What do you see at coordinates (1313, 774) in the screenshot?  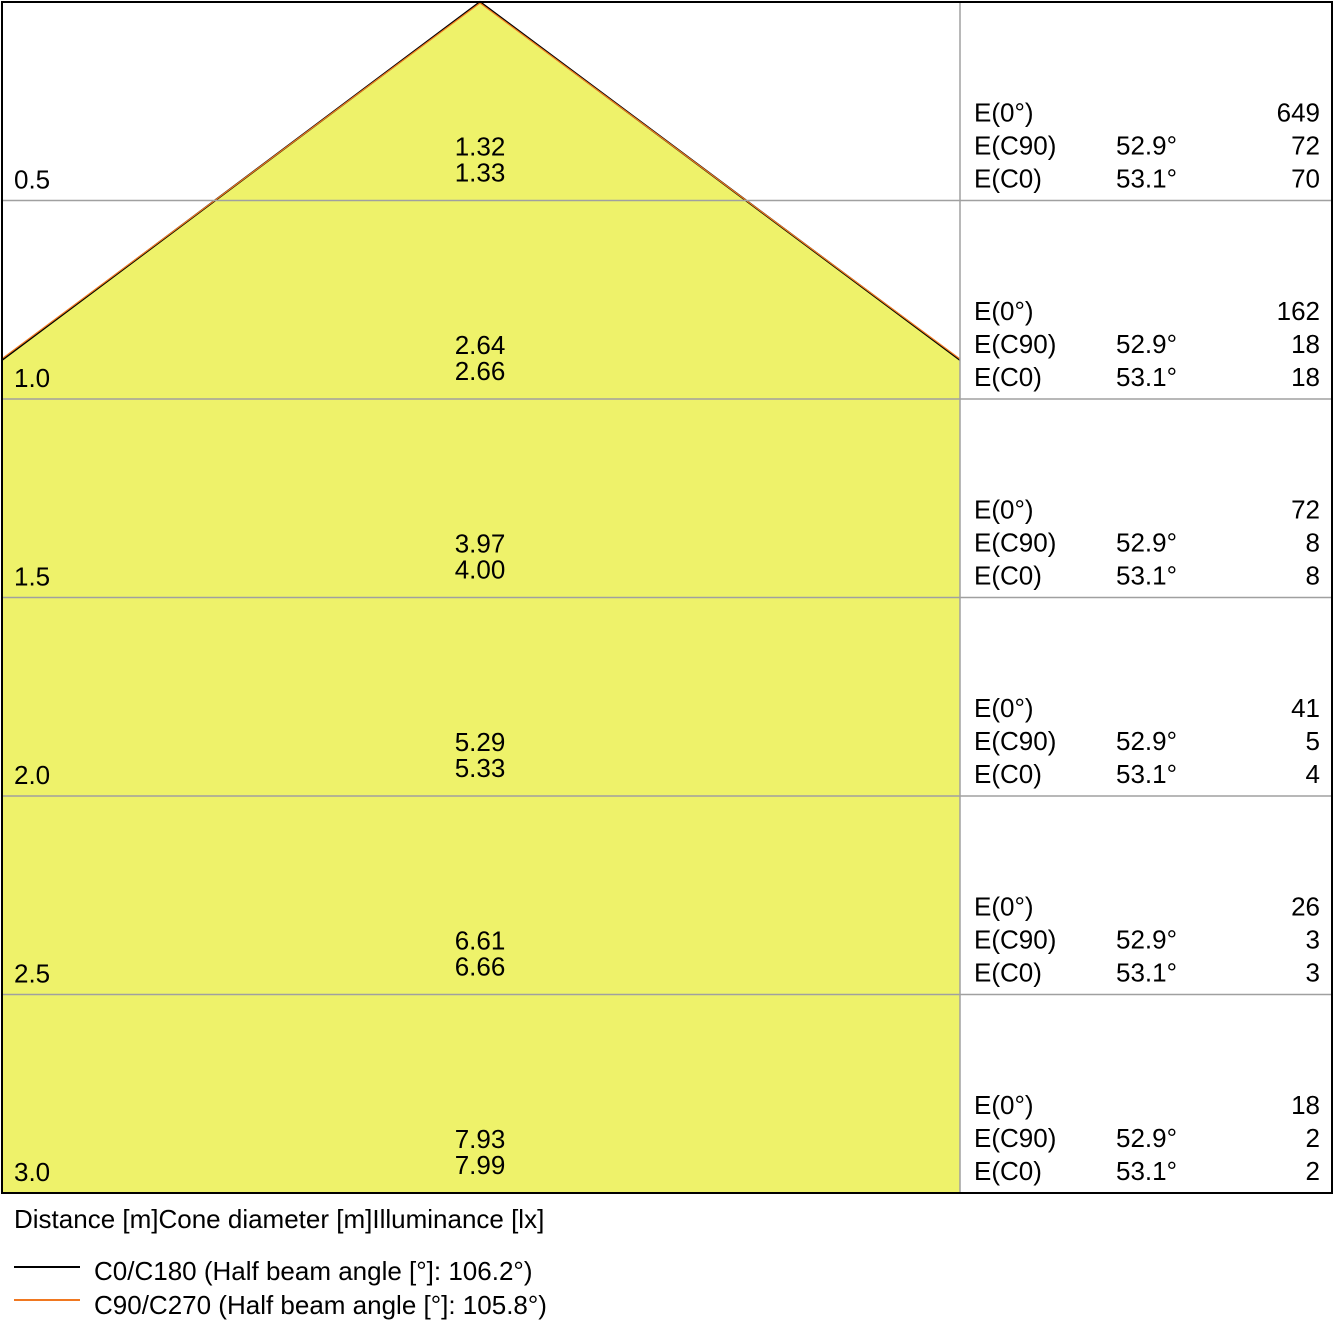 I see `ec0-value: 4` at bounding box center [1313, 774].